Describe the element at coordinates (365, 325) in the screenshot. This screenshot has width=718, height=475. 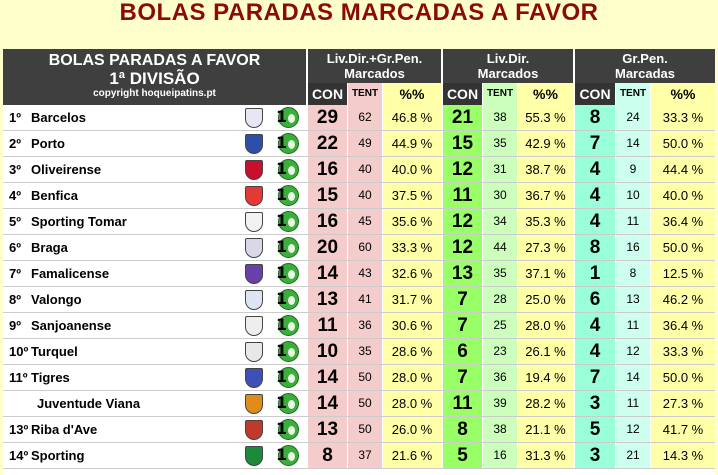
I see `total-tent-cell: 36` at that location.